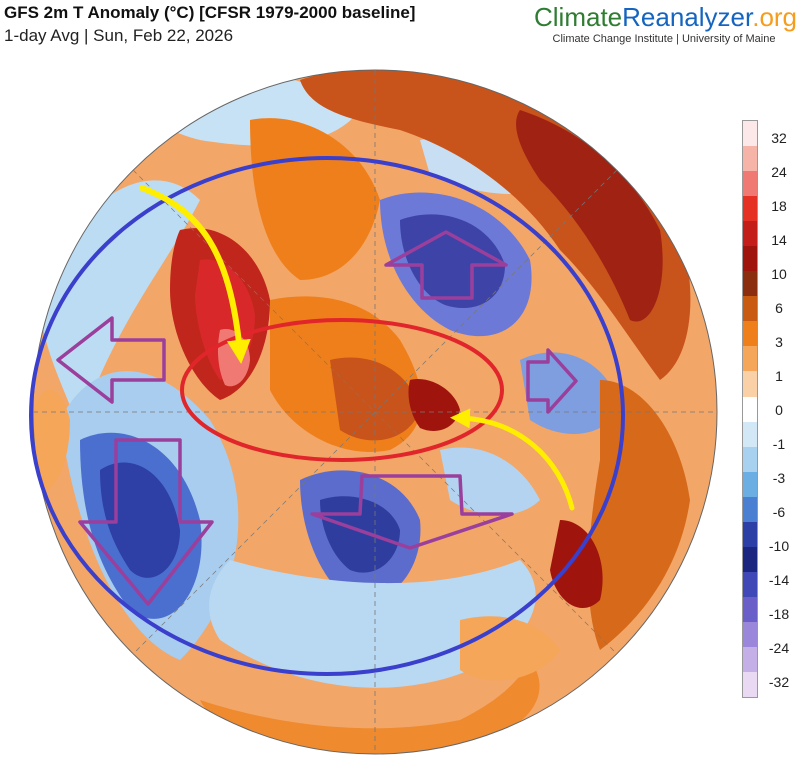 This screenshot has width=800, height=774. I want to click on colorbar-label: -32, so click(779, 682).